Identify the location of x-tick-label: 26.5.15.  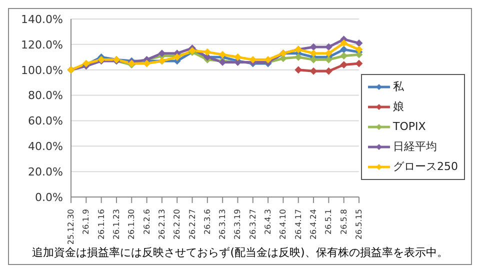
(359, 224).